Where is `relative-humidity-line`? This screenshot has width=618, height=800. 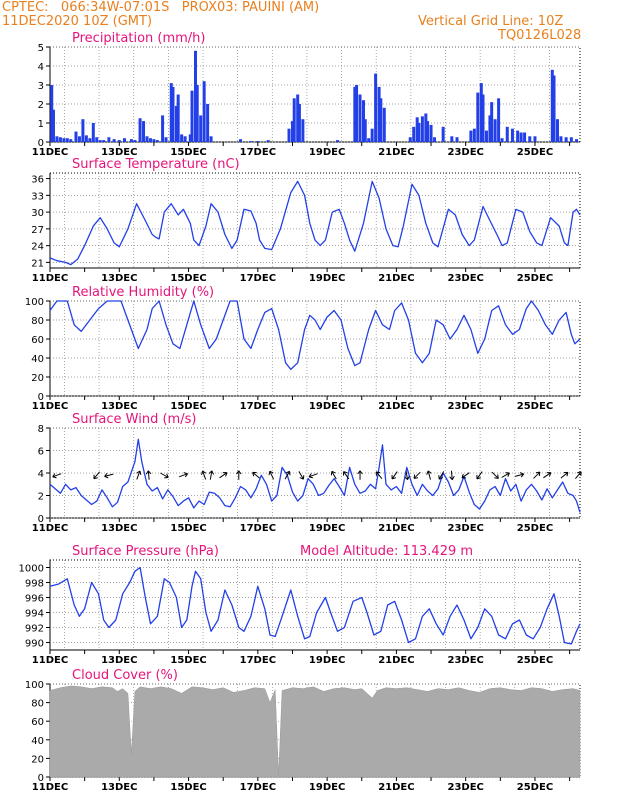 relative-humidity-line is located at coordinates (315, 335).